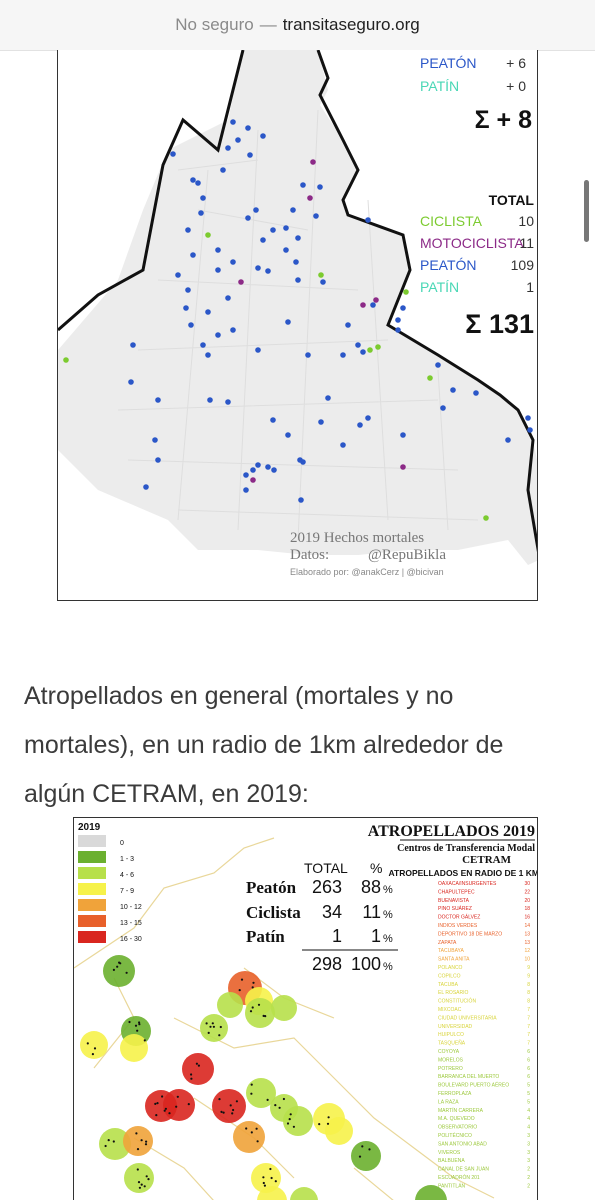  I want to click on incident-dots, so click(228, 1075).